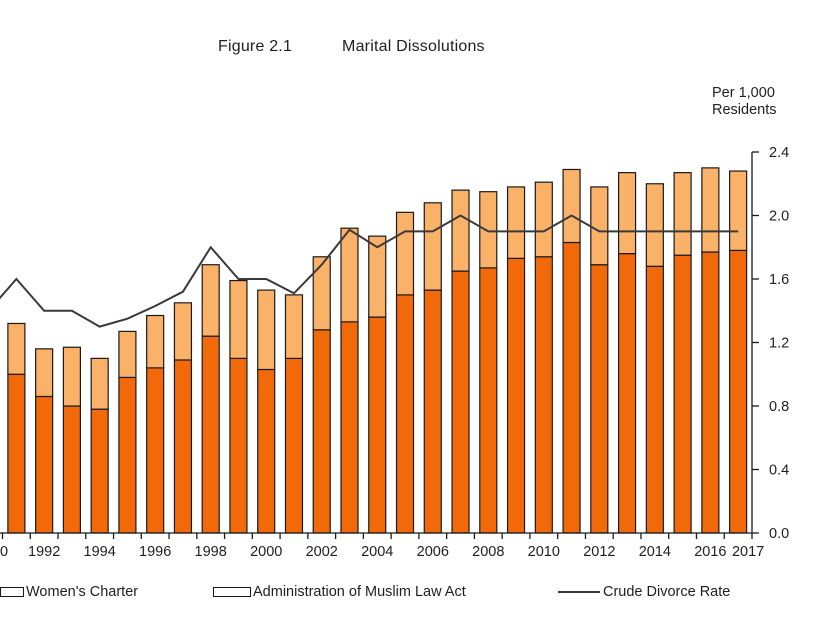 The image size is (830, 622). What do you see at coordinates (255, 46) in the screenshot?
I see `figure-number: Figure 2.1` at bounding box center [255, 46].